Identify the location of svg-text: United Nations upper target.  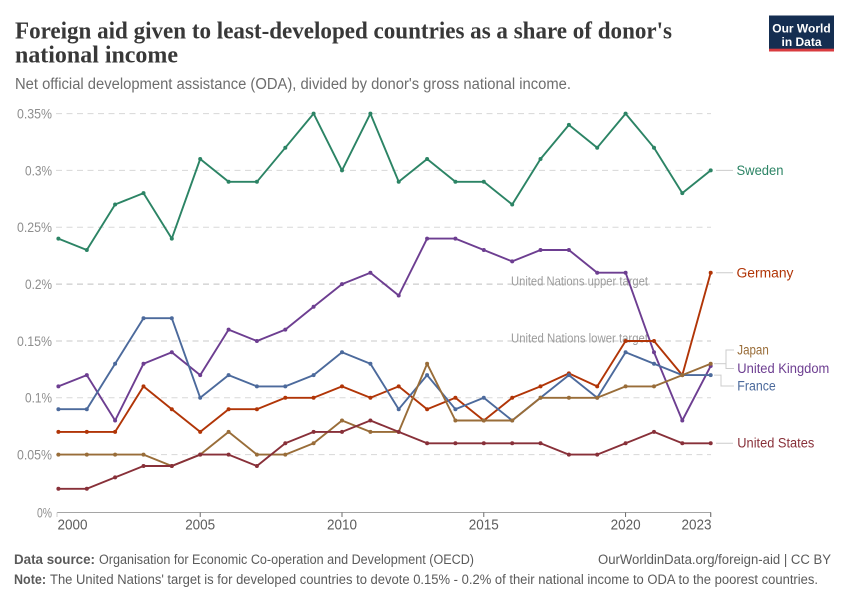
(579, 282).